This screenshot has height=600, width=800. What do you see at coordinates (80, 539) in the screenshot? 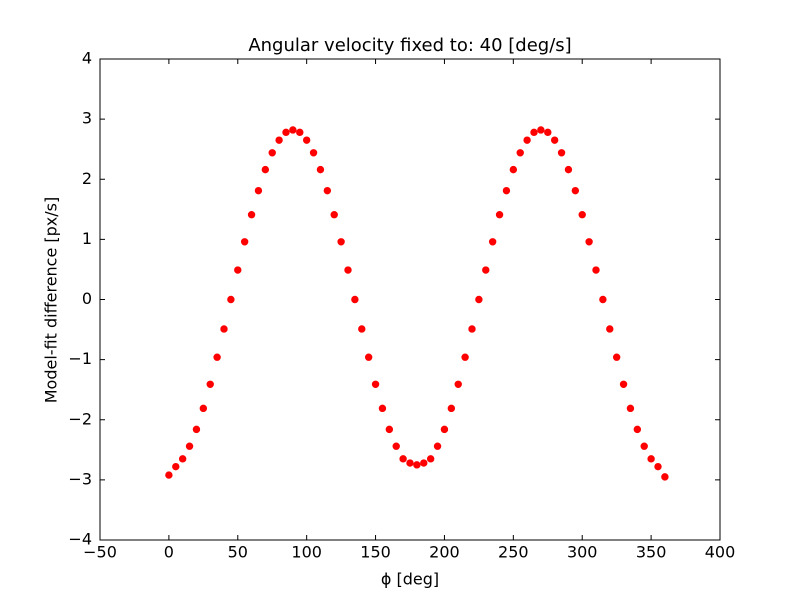
I see `y-tick-label: −4` at bounding box center [80, 539].